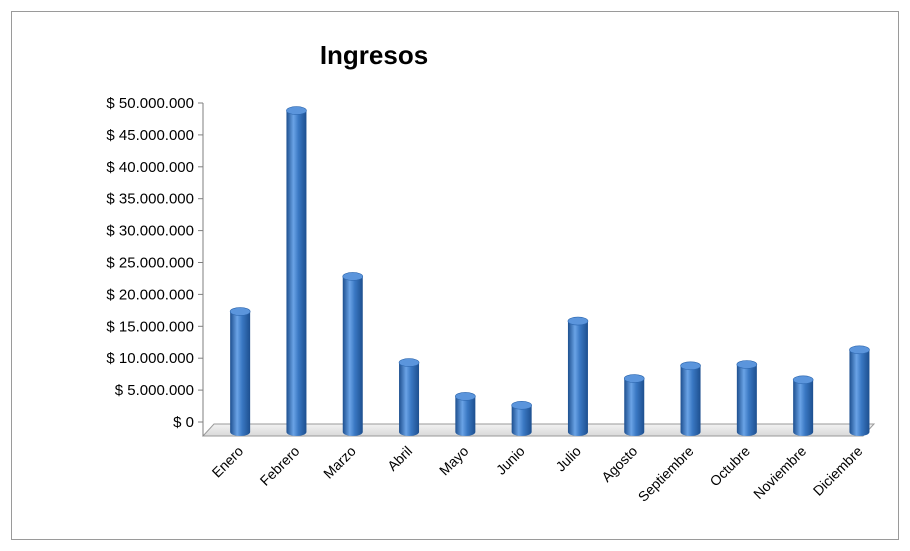 Image resolution: width=910 pixels, height=551 pixels. I want to click on y-tick-label: $ 35.000.000, so click(150, 199).